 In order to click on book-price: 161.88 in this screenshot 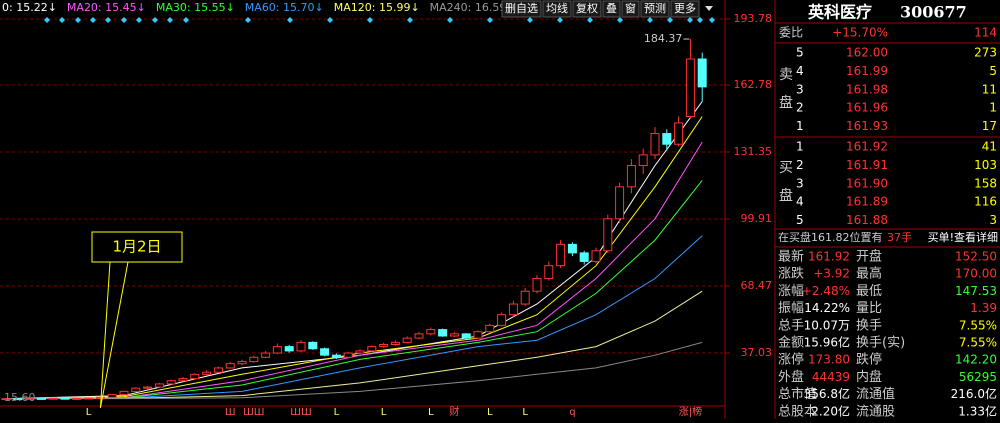, I will do `click(867, 220)`.